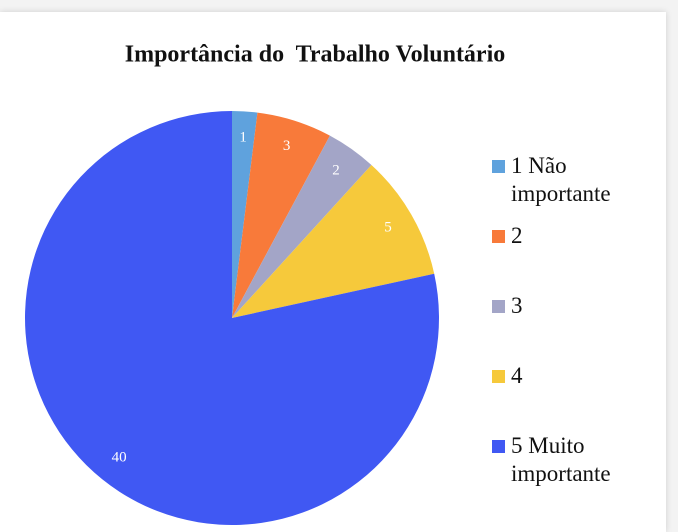  I want to click on legend-item: 1 Não importante, so click(564, 180).